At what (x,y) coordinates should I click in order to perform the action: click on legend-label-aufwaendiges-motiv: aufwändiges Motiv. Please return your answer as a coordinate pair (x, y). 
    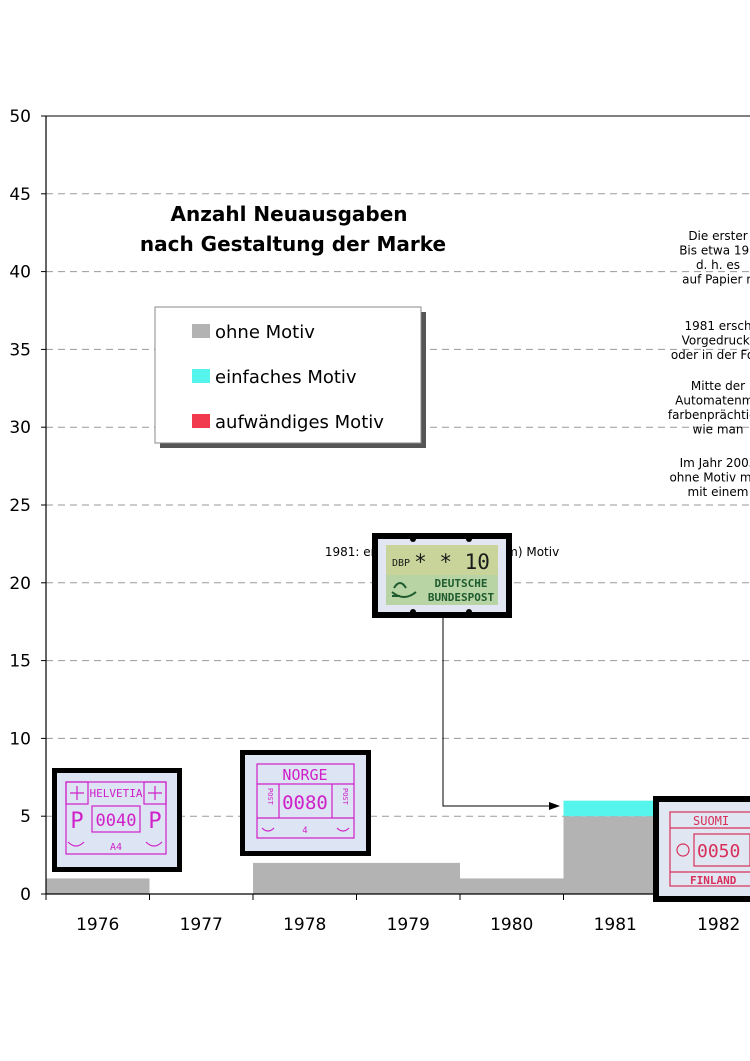
    Looking at the image, I should click on (299, 422).